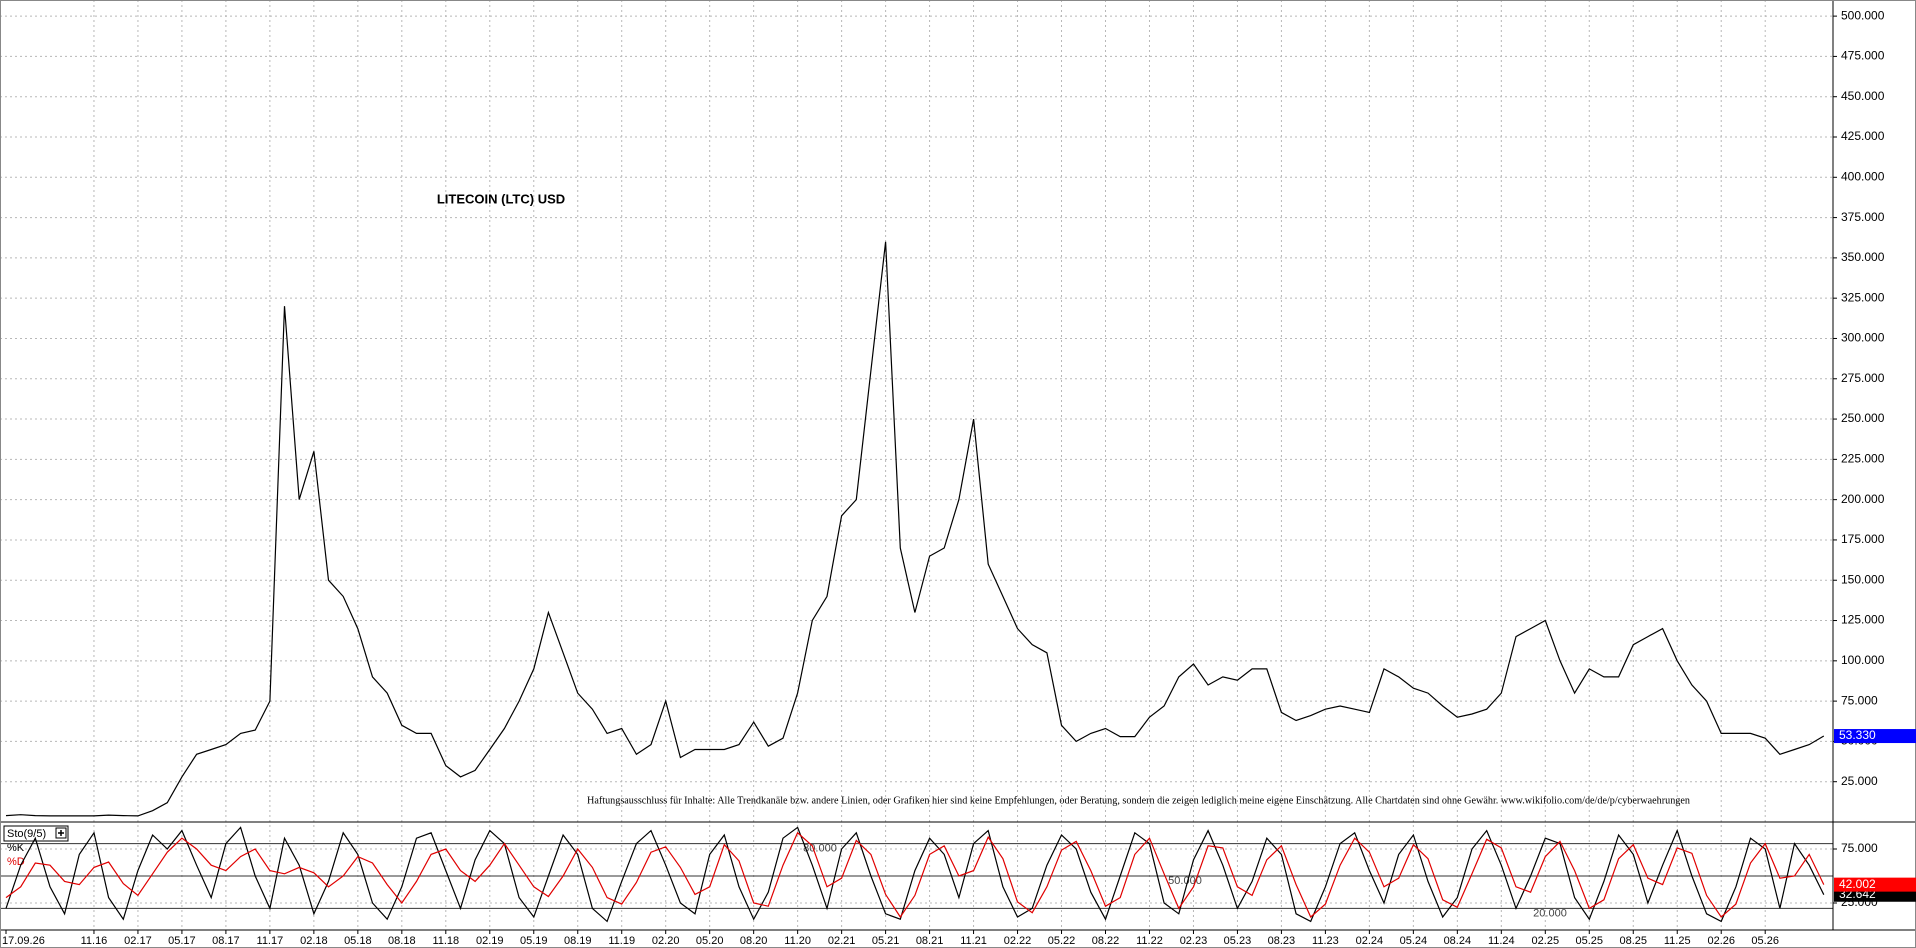  Describe the element at coordinates (1721, 941) in the screenshot. I see `x-tick-label: 02.26` at that location.